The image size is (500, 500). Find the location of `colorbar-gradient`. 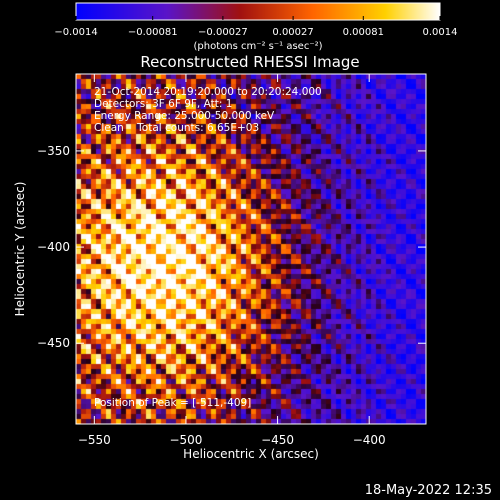

colorbar-gradient is located at coordinates (258, 11).